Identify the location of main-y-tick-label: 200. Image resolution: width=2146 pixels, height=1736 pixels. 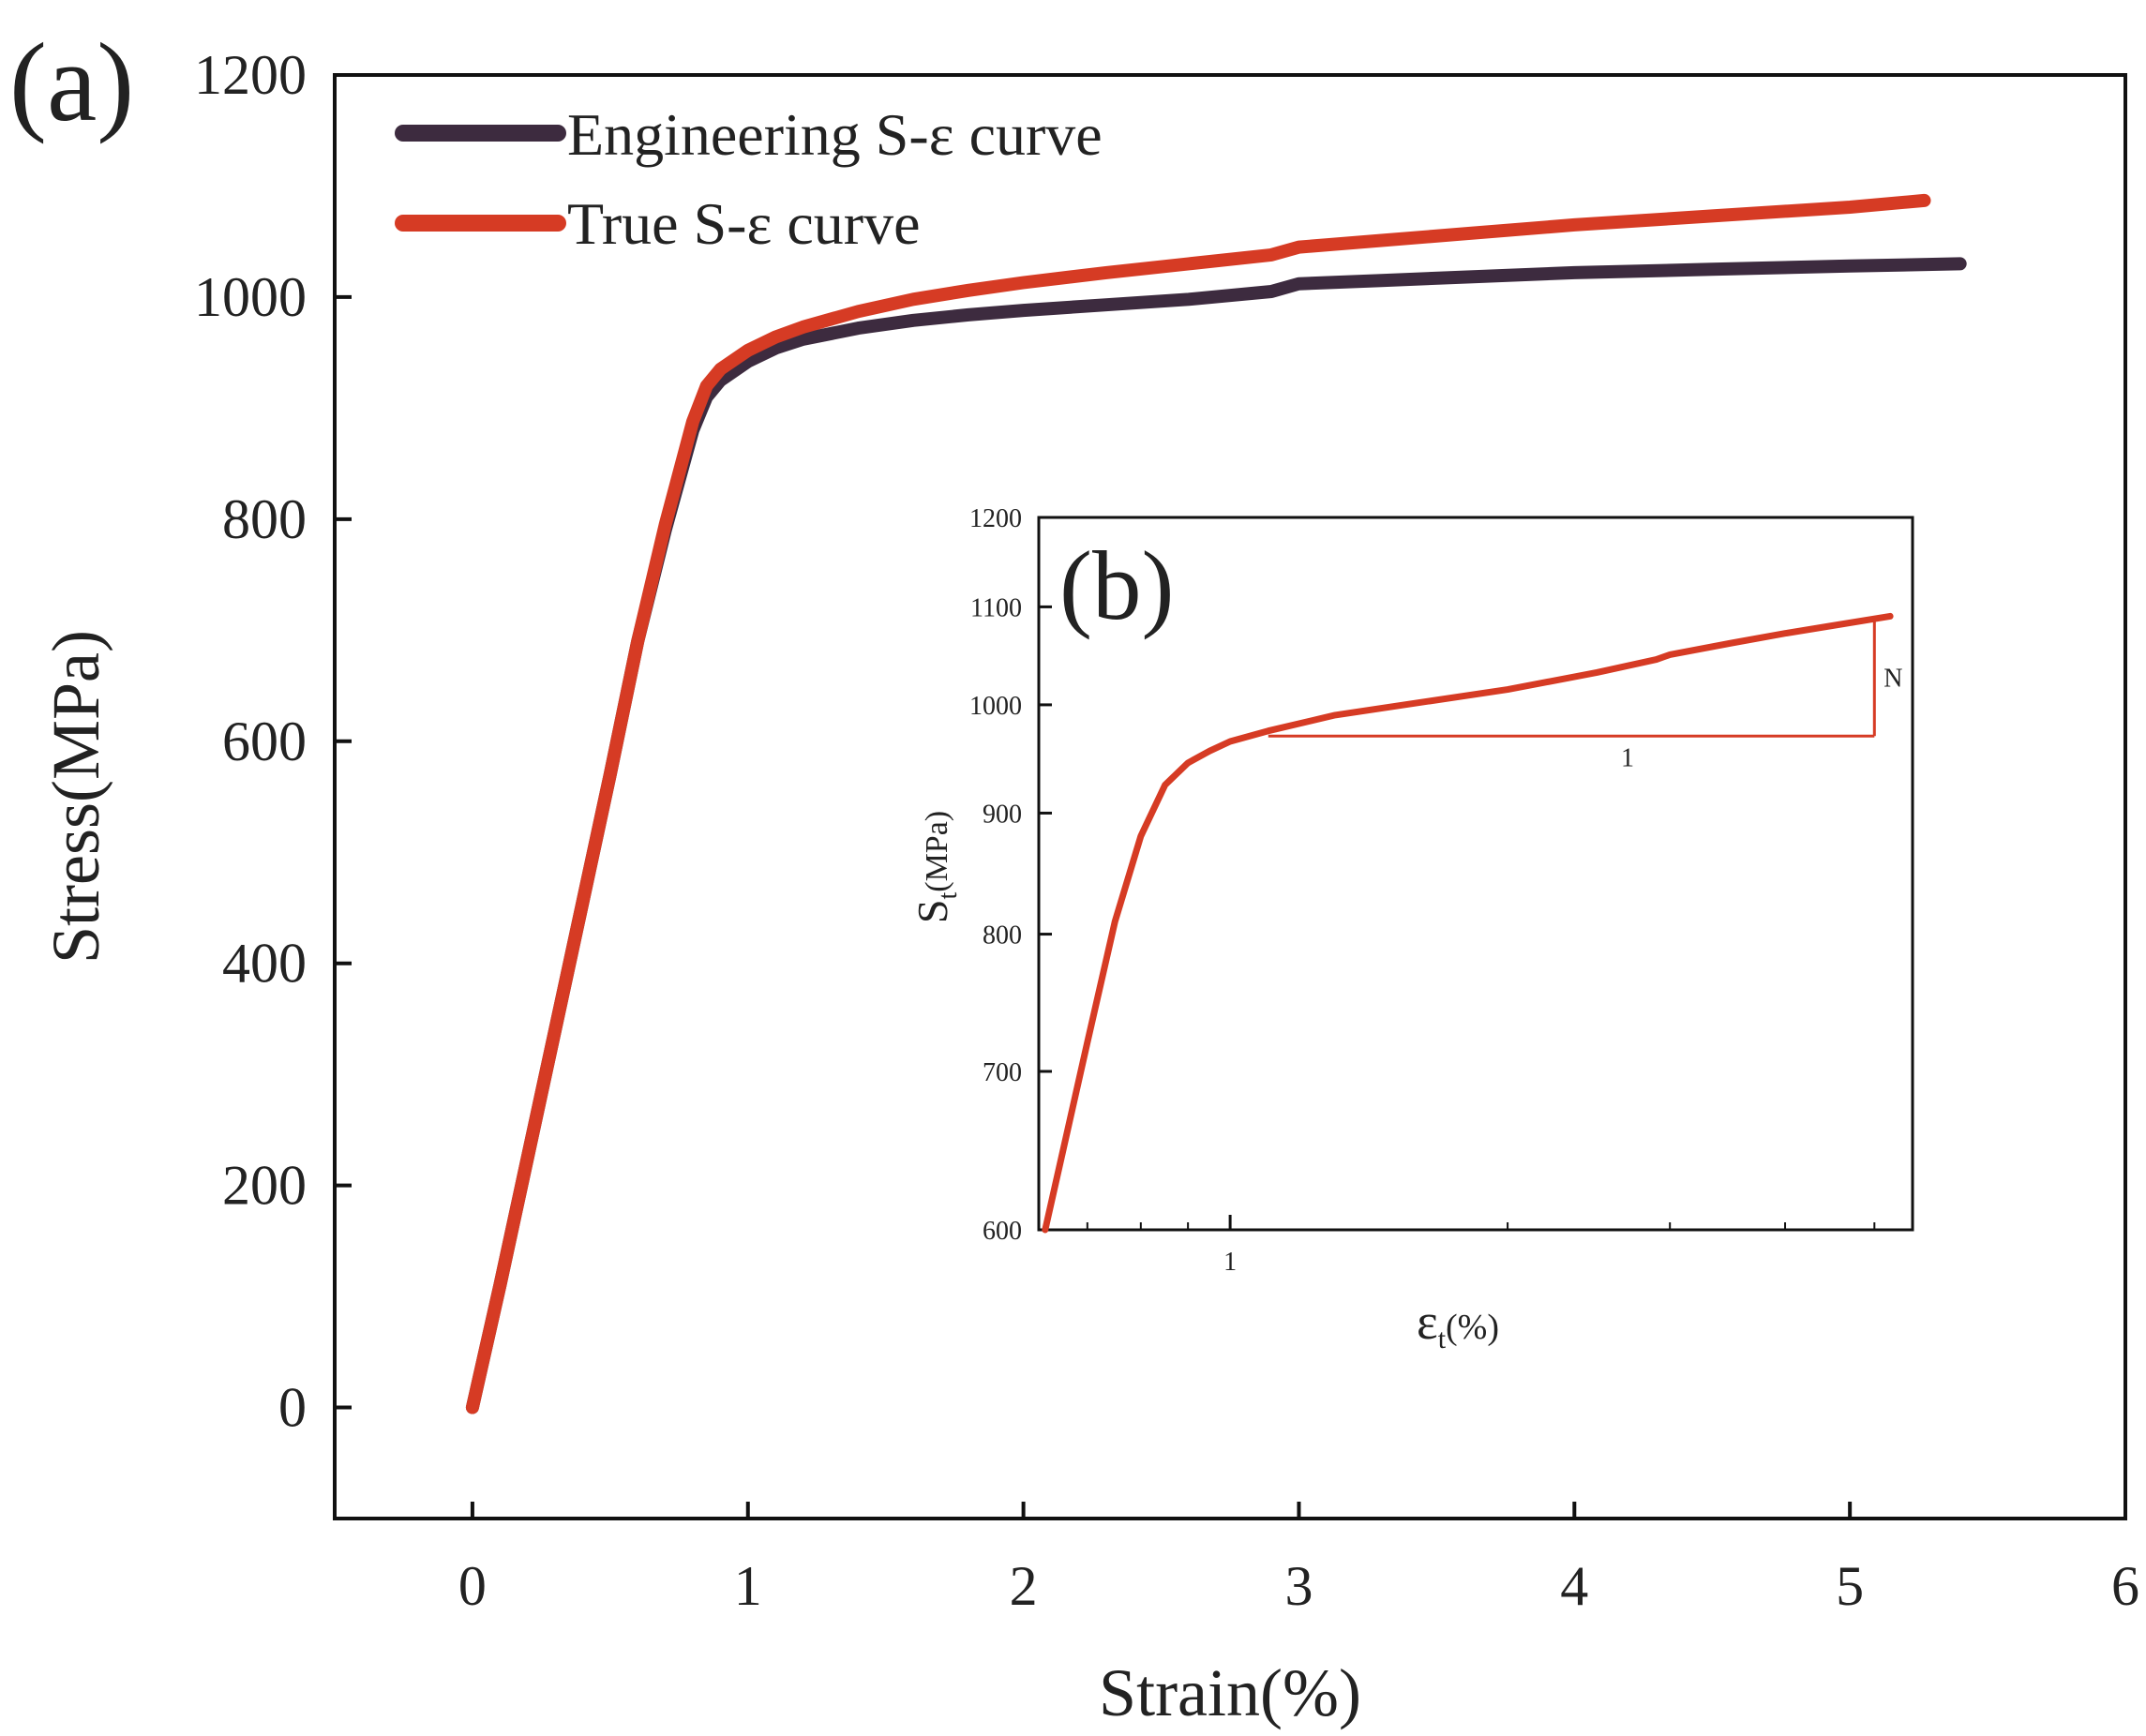
(264, 1186).